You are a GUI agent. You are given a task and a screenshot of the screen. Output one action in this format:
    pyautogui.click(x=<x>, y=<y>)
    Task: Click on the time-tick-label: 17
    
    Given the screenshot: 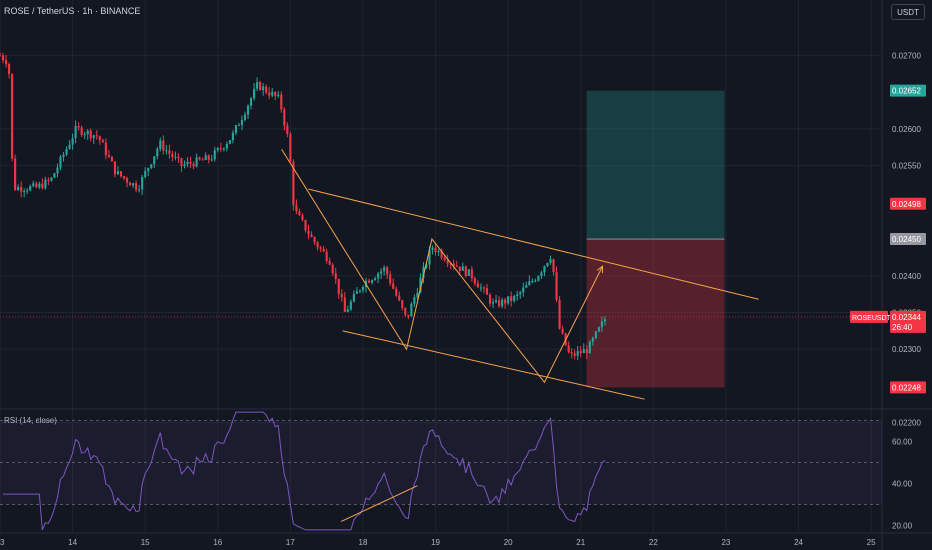 What is the action you would take?
    pyautogui.click(x=290, y=542)
    